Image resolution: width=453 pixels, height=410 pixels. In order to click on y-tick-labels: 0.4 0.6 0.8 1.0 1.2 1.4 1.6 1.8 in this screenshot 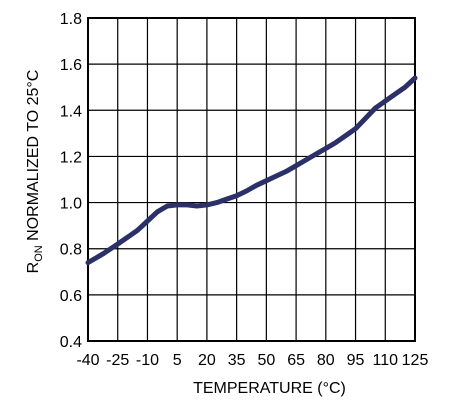, I will do `click(71, 181)`.